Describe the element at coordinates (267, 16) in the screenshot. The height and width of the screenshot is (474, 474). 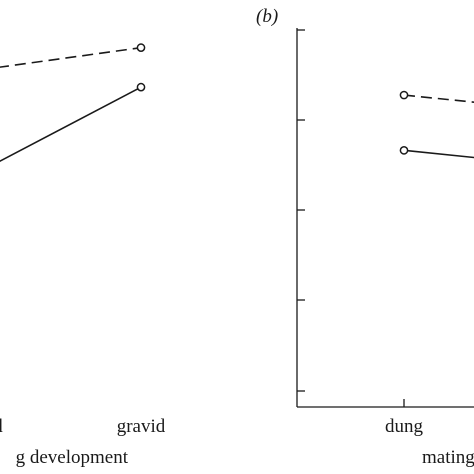
I see `panel-b-label: (b)` at that location.